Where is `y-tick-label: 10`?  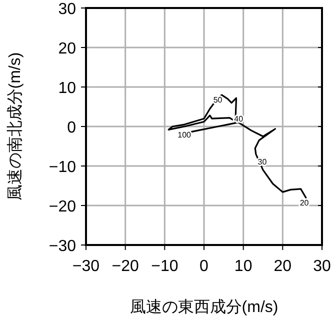 y-tick-label: 10 is located at coordinates (67, 88).